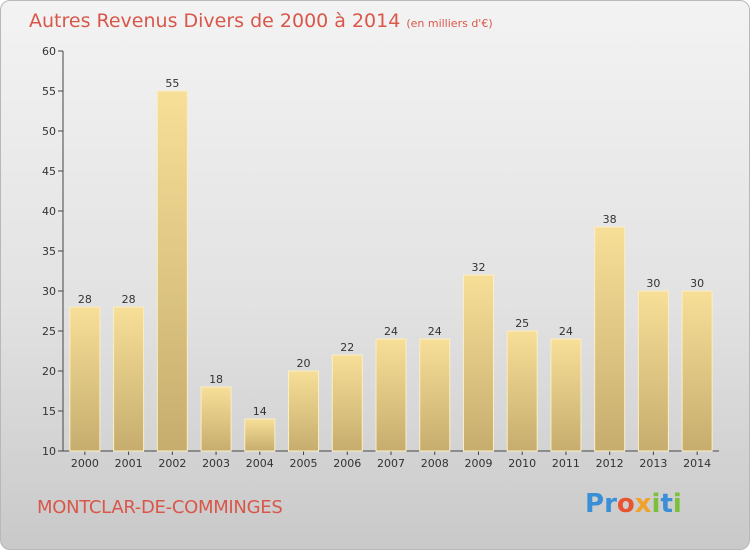 The width and height of the screenshot is (750, 550). I want to click on x-tick-label: 2004, so click(260, 463).